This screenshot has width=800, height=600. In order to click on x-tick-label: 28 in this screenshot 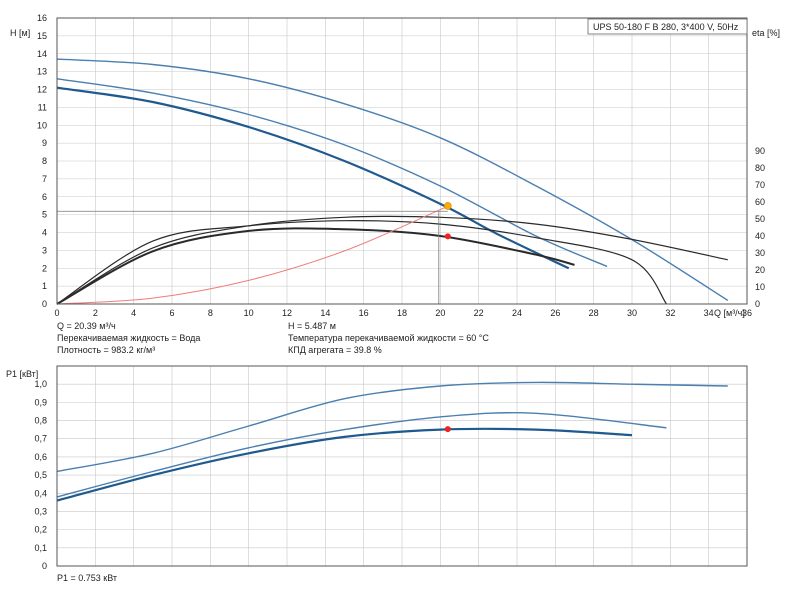, I will do `click(594, 313)`.